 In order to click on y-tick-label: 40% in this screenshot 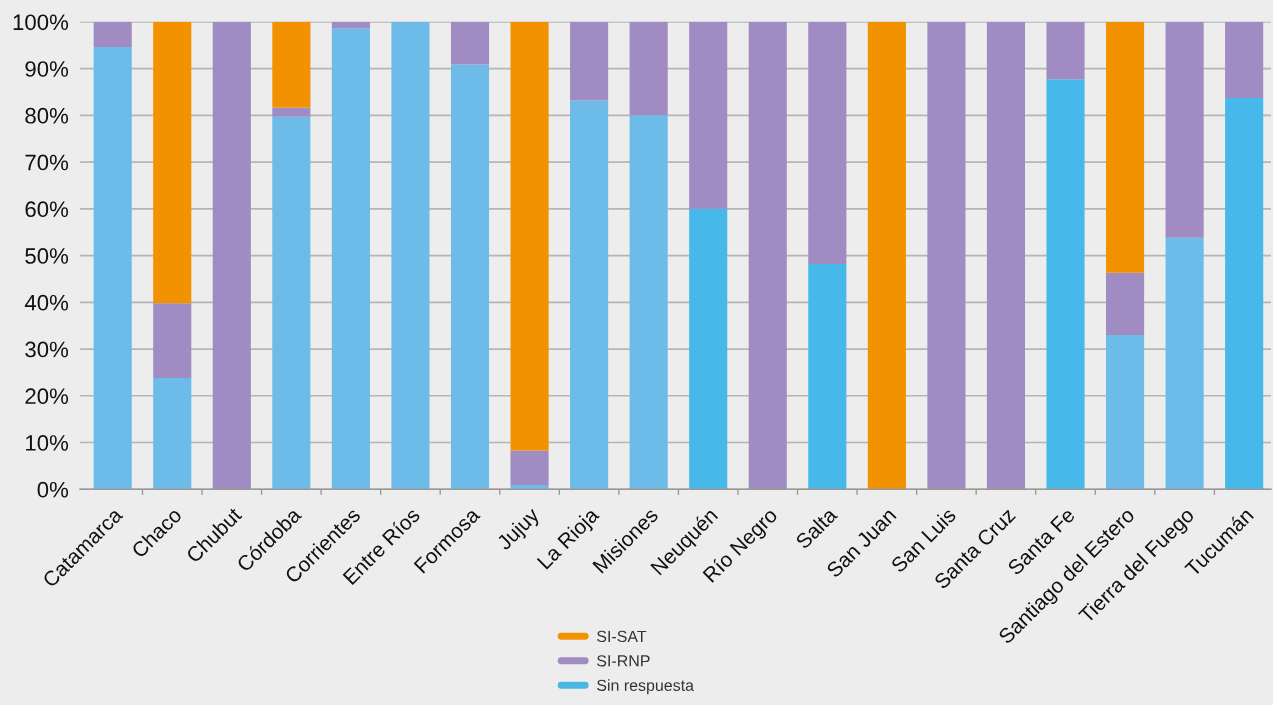, I will do `click(46, 302)`.